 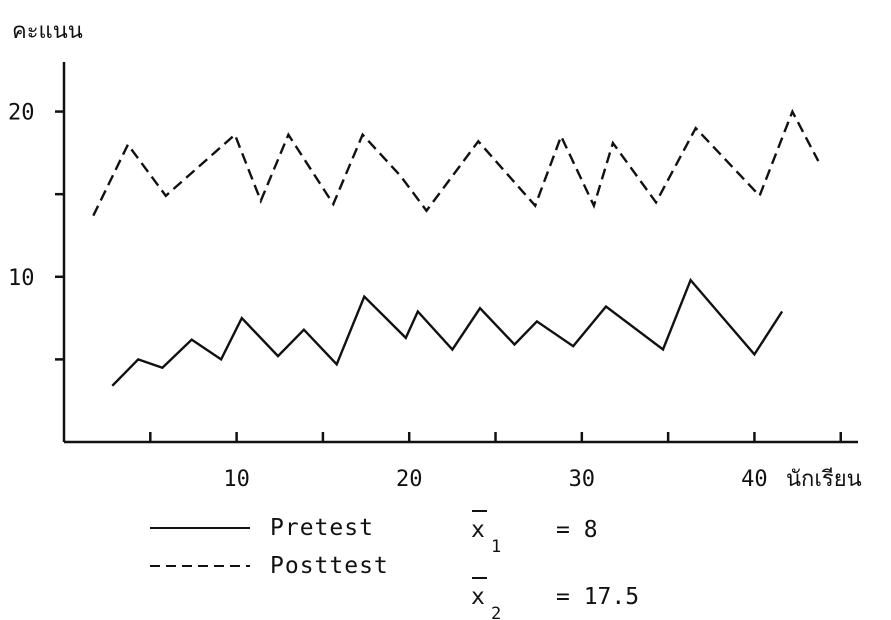 I want to click on y-axis-label: คะแนน, so click(x=47, y=31).